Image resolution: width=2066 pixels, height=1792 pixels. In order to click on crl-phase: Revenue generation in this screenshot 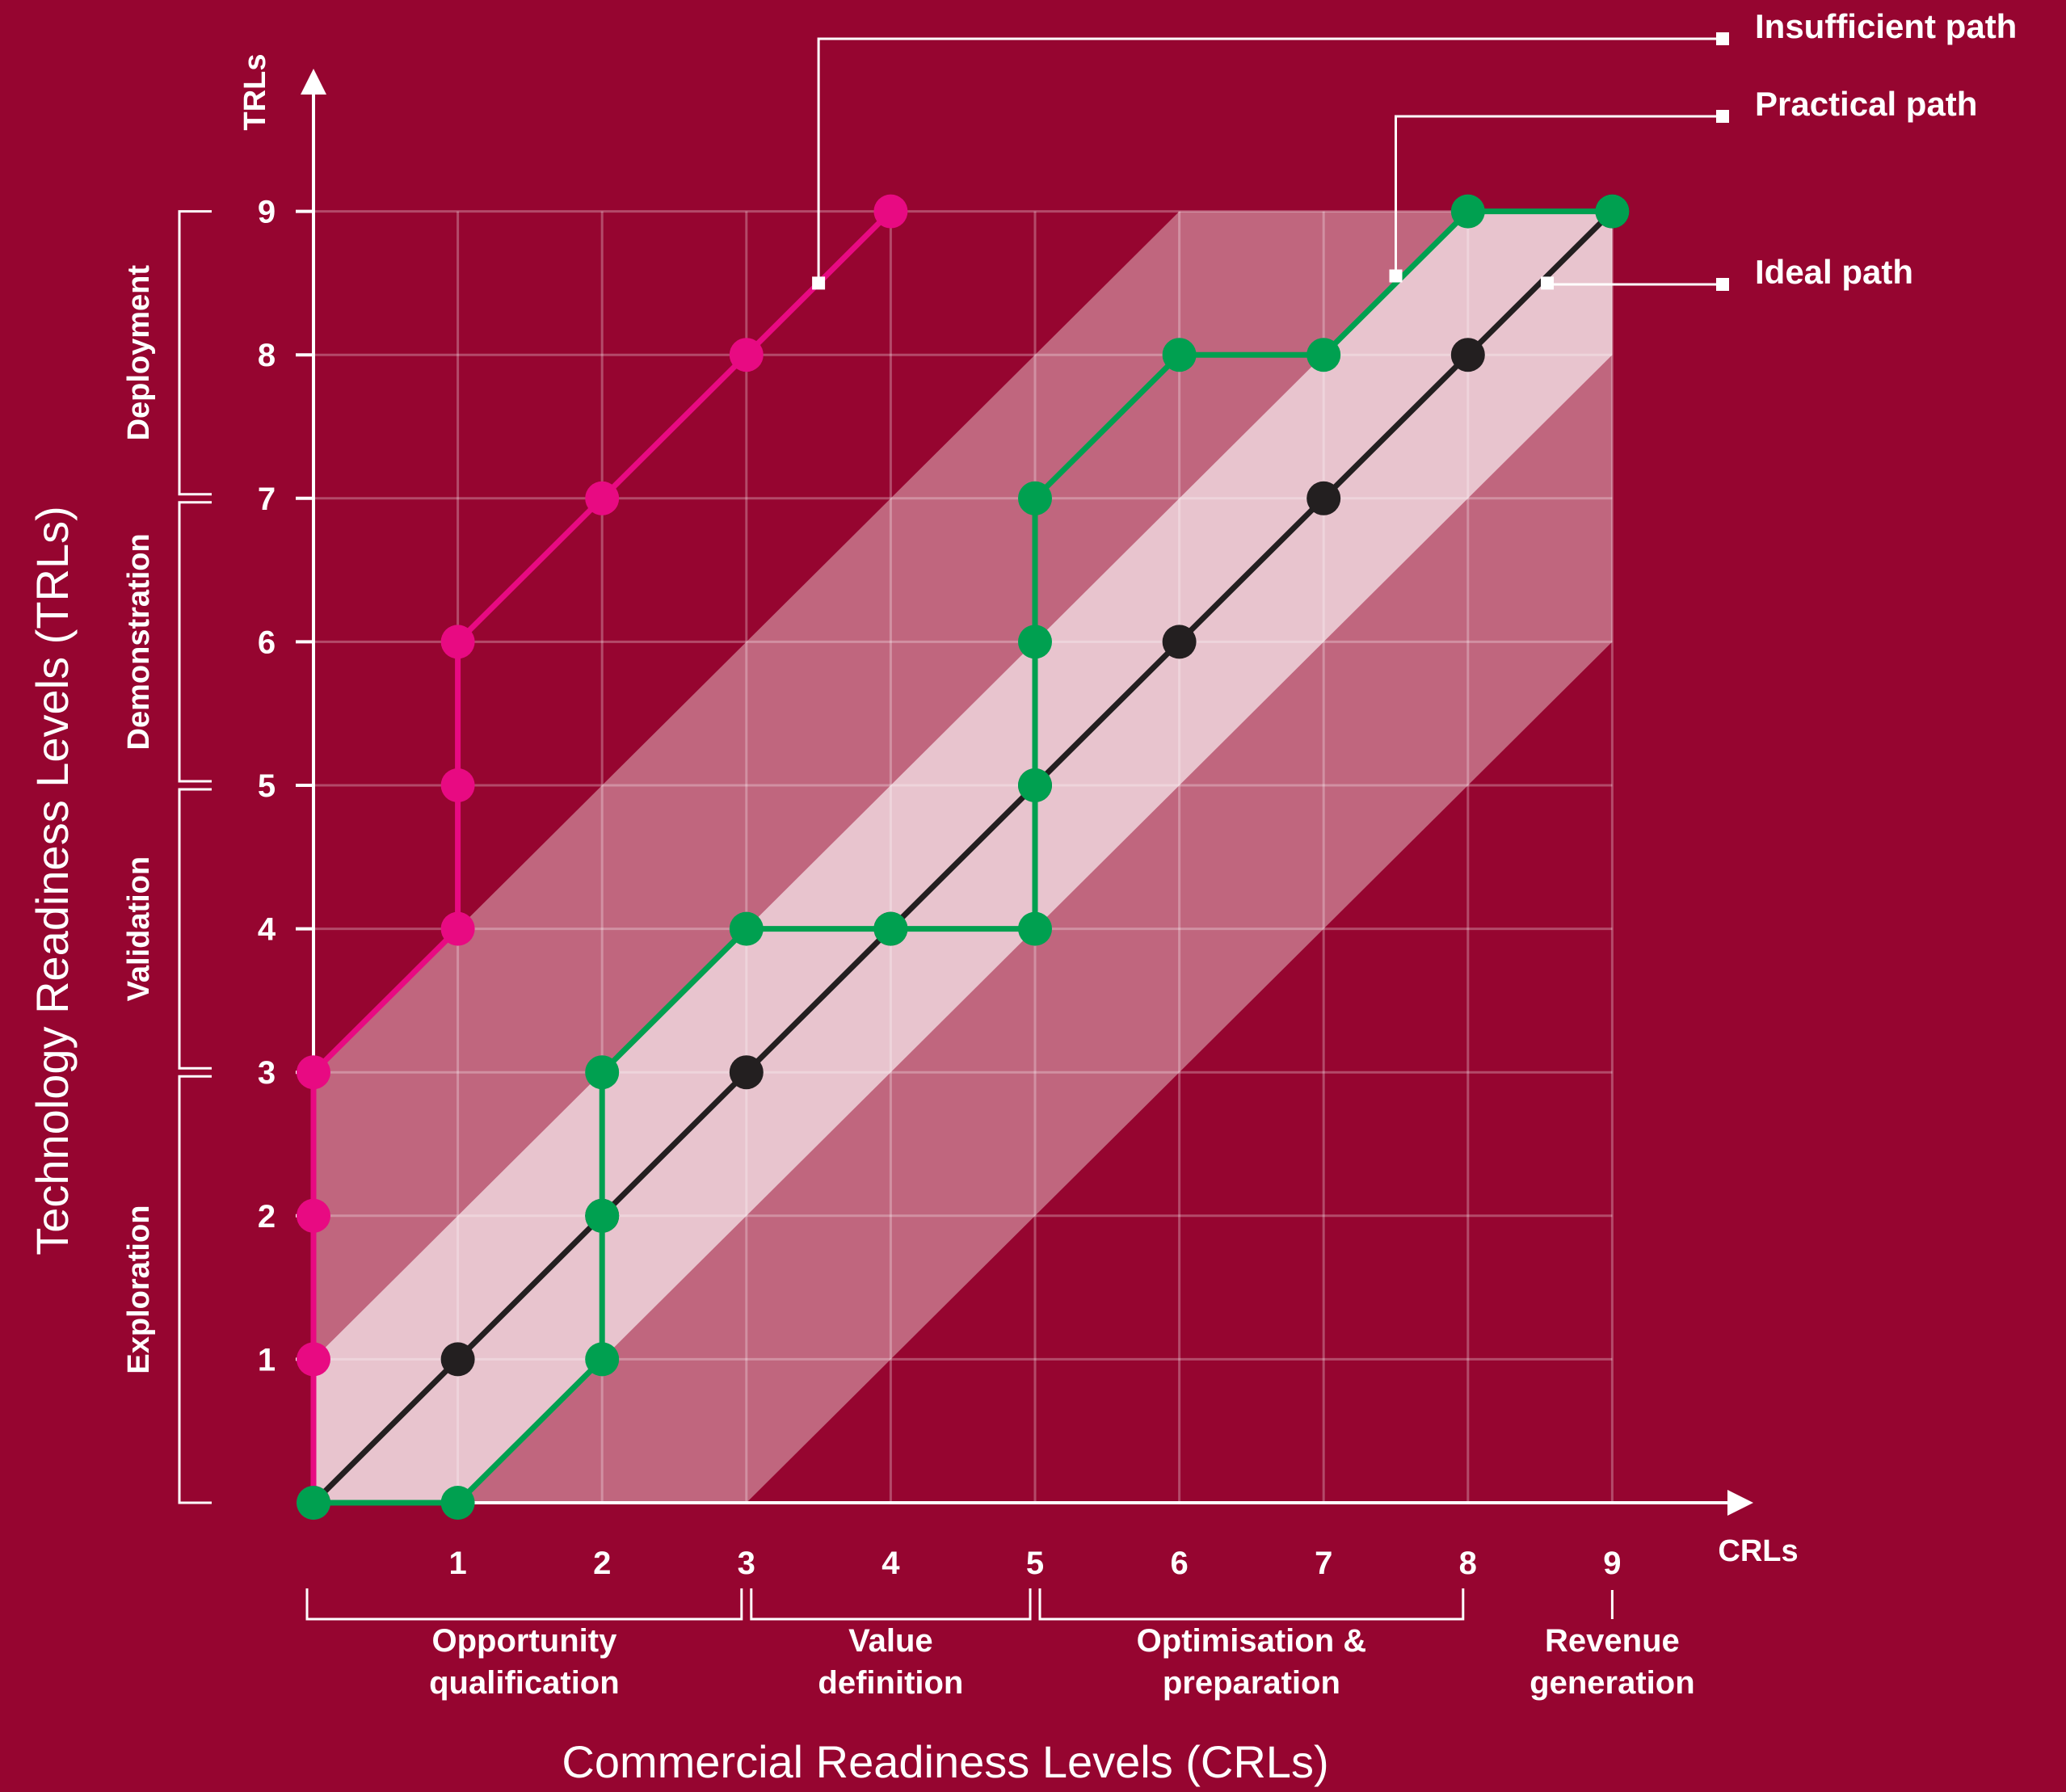, I will do `click(1612, 1645)`.